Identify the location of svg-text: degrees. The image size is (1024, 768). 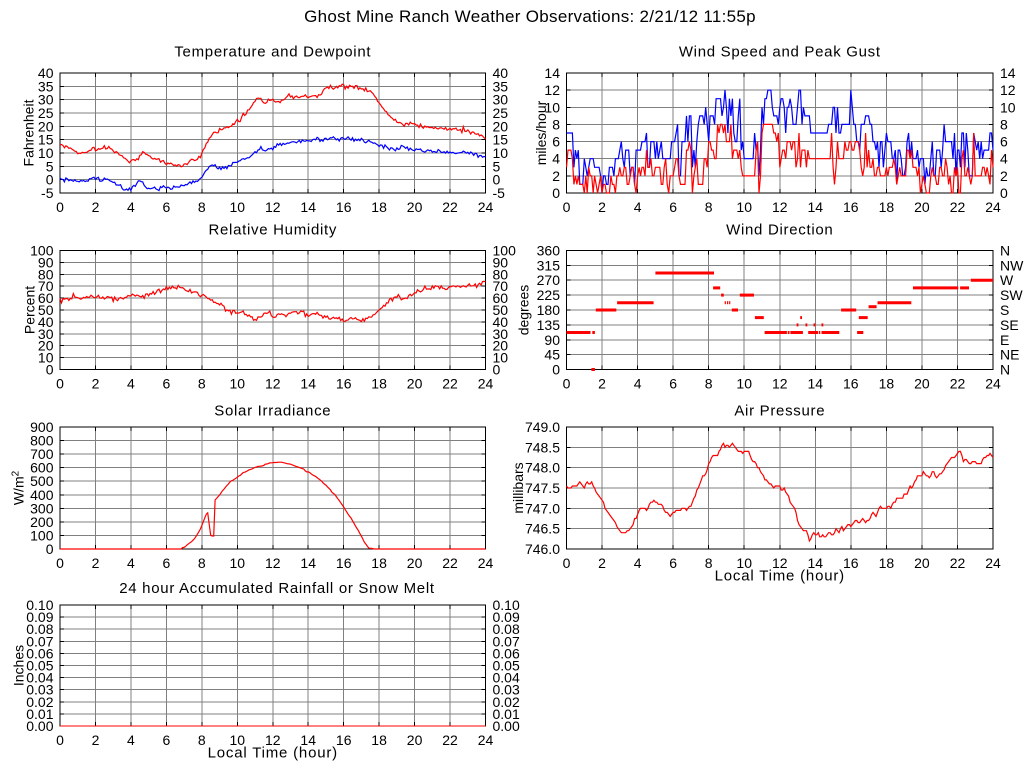
(524, 310).